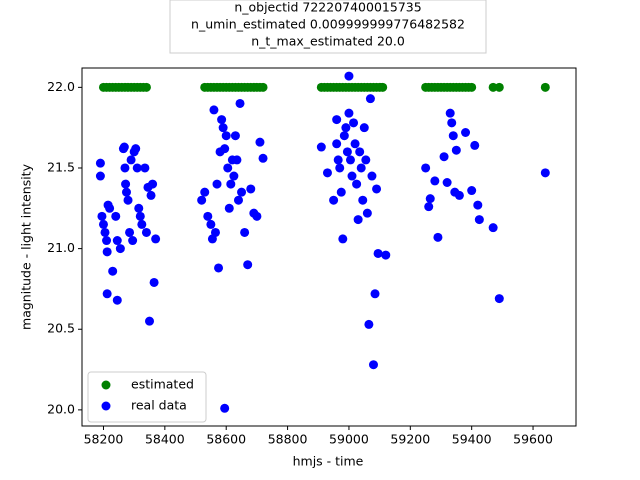 The image size is (640, 480). Describe the element at coordinates (328, 24) in the screenshot. I see `chart-title: n_umin_estimated 0.009999999776482582` at that location.